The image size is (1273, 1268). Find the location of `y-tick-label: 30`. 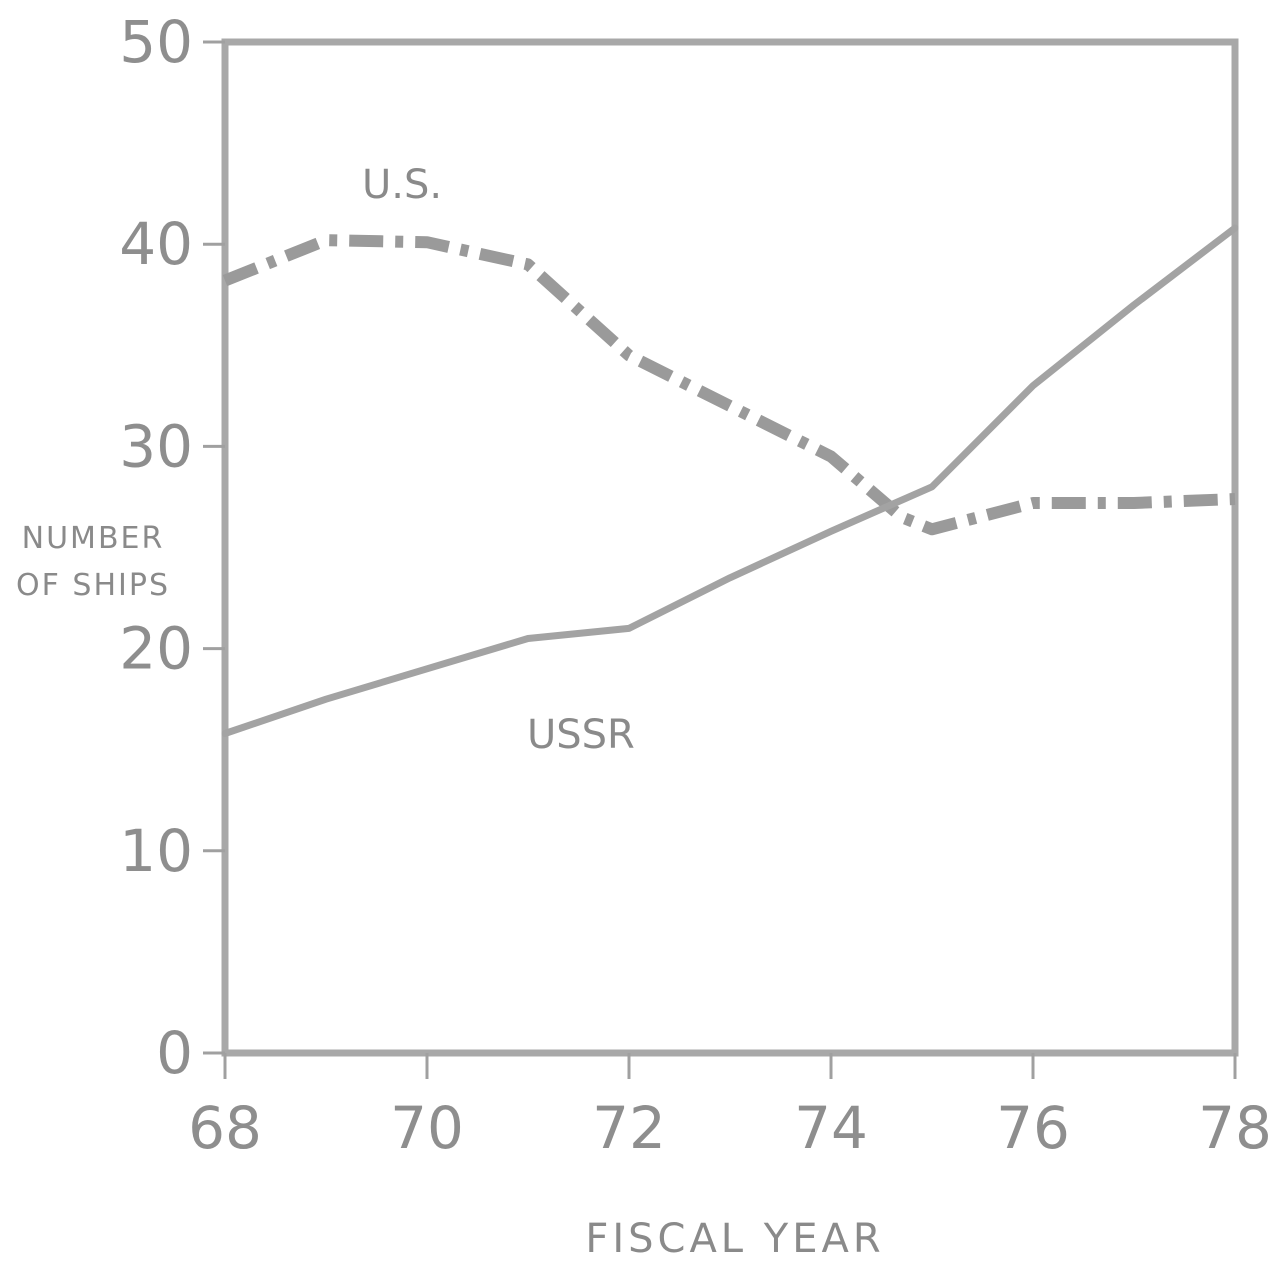

y-tick-label: 30 is located at coordinates (156, 446).